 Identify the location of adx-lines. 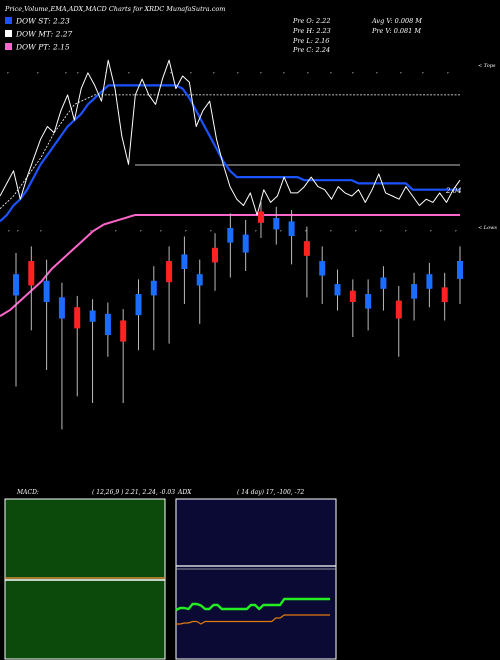
(255, 595).